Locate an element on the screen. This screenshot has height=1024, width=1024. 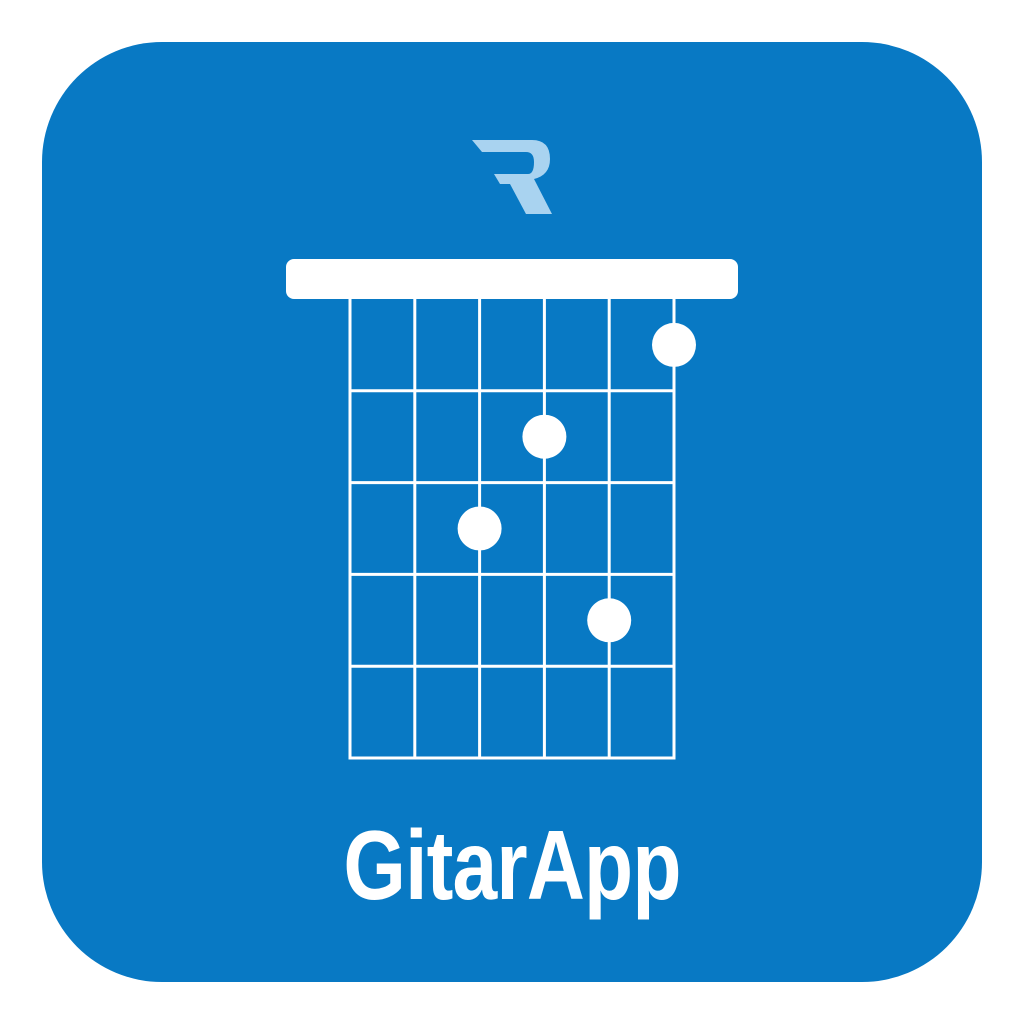
finger-dots is located at coordinates (576, 482).